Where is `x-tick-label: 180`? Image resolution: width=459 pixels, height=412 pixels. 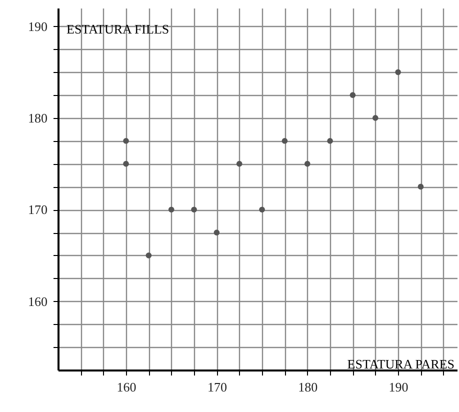 x-tick-label: 180 is located at coordinates (308, 387).